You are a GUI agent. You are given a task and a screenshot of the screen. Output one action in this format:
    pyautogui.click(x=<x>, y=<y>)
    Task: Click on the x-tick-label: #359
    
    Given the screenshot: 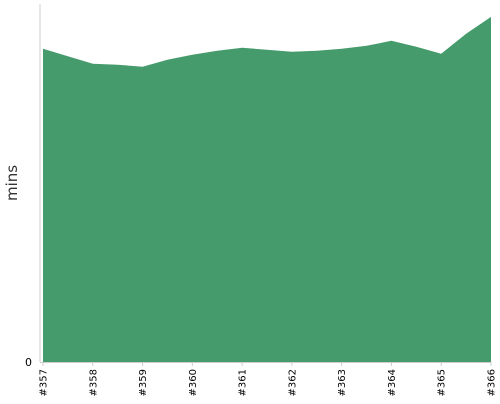 What is the action you would take?
    pyautogui.click(x=143, y=382)
    